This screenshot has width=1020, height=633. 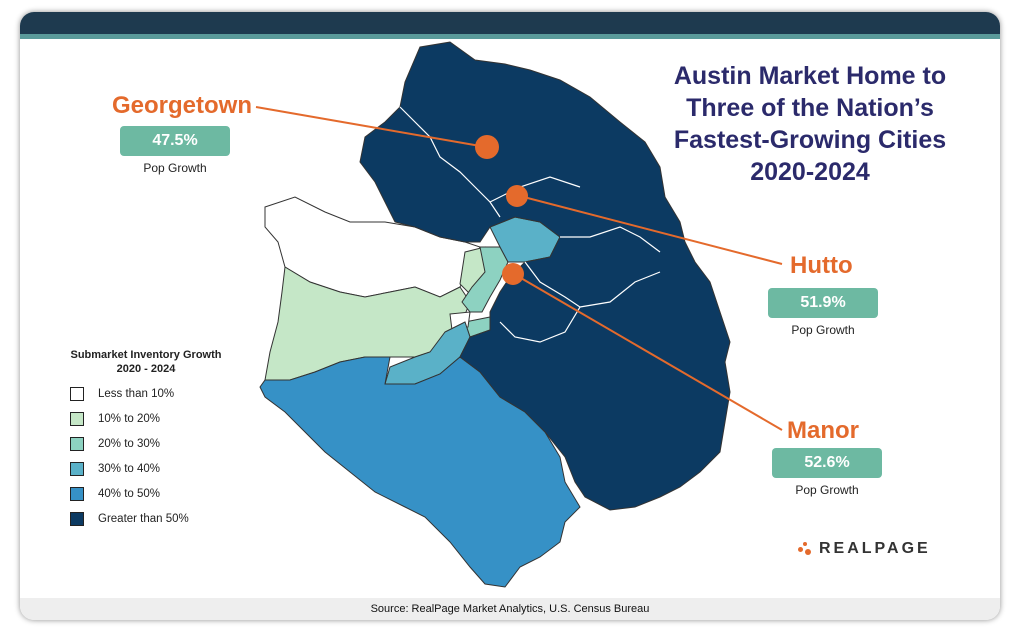 What do you see at coordinates (371, 127) in the screenshot?
I see `georgetown-leader-line` at bounding box center [371, 127].